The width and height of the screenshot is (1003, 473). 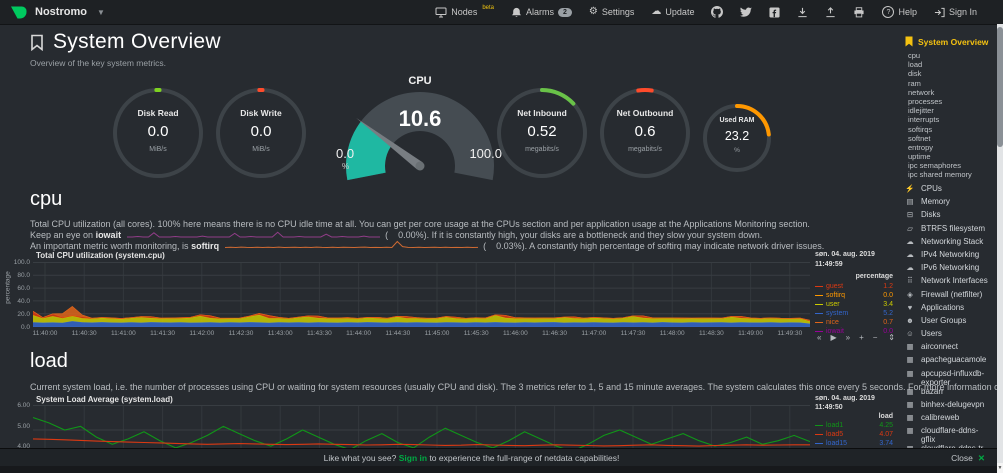 I want to click on help-button: ? Help, so click(x=899, y=12).